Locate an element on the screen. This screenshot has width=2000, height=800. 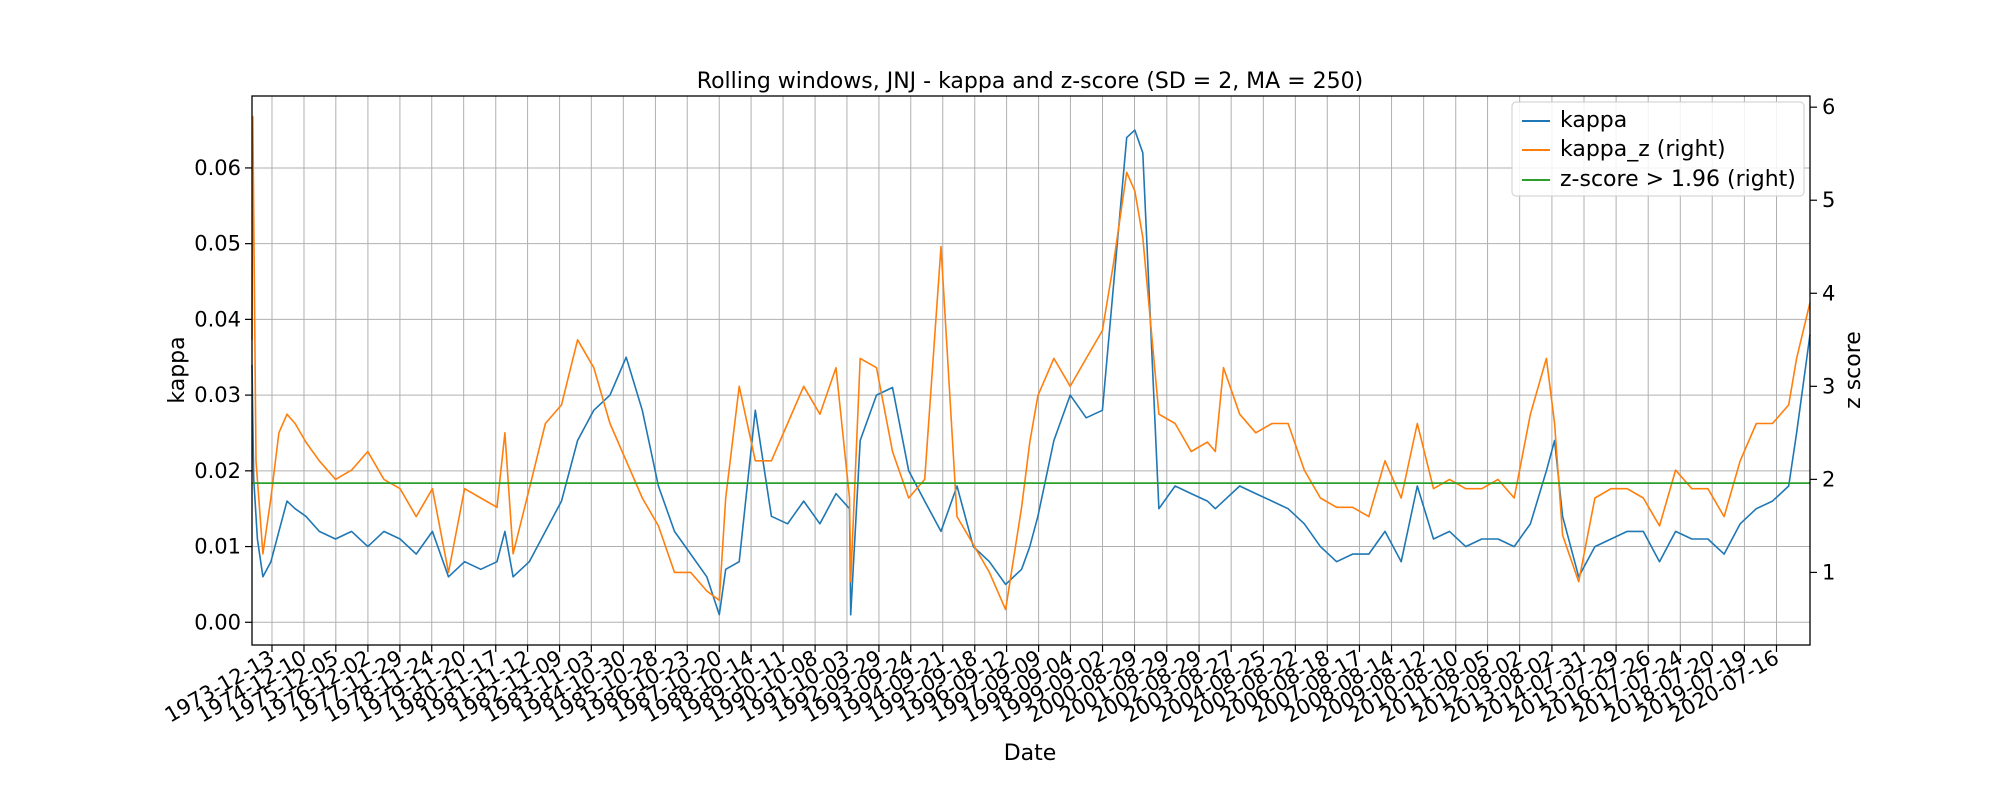
y-tick-label: 0.06 is located at coordinates (217, 168).